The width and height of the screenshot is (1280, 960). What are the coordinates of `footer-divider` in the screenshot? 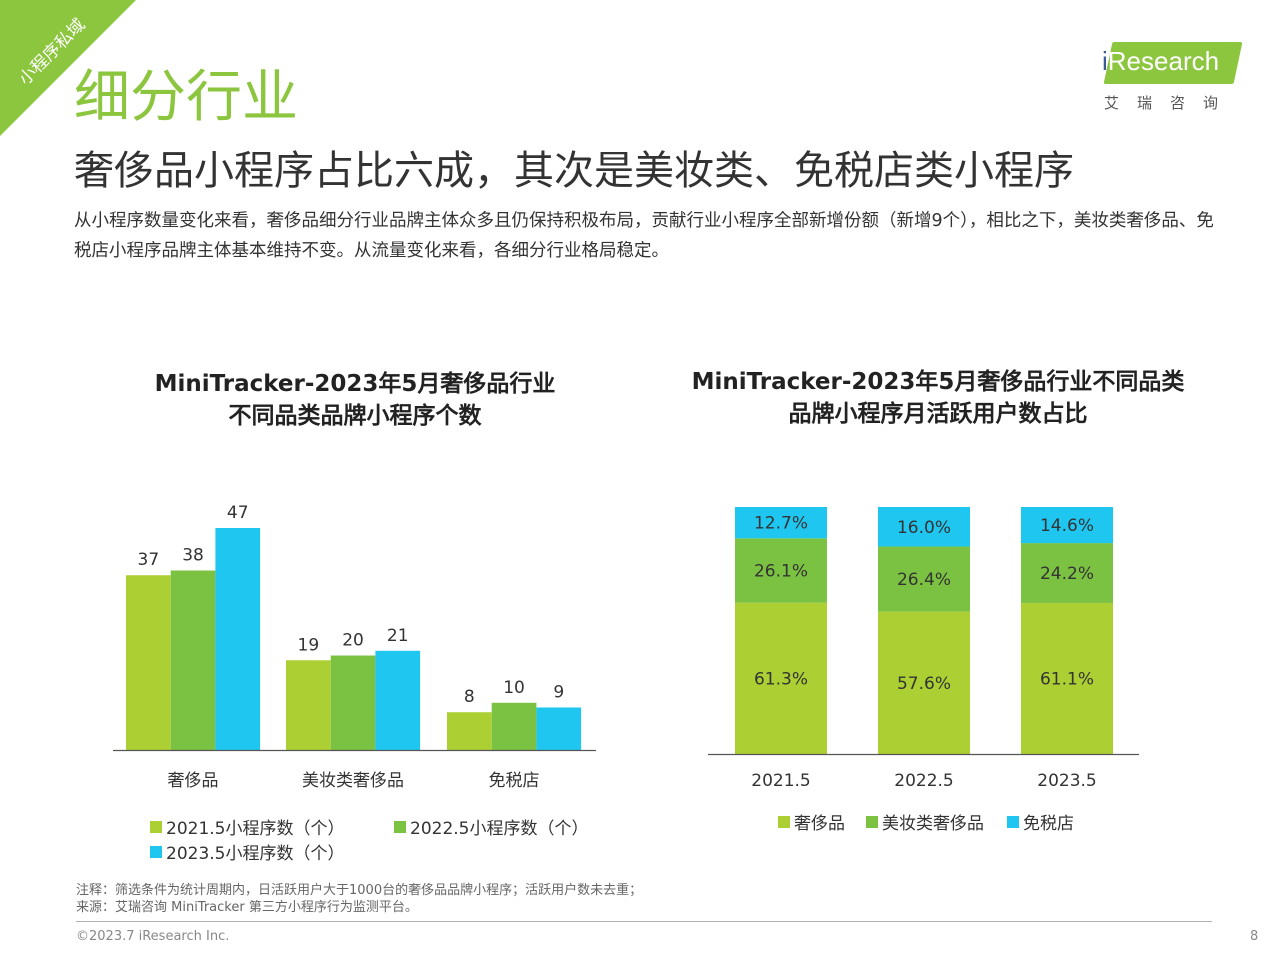 It's located at (644, 921).